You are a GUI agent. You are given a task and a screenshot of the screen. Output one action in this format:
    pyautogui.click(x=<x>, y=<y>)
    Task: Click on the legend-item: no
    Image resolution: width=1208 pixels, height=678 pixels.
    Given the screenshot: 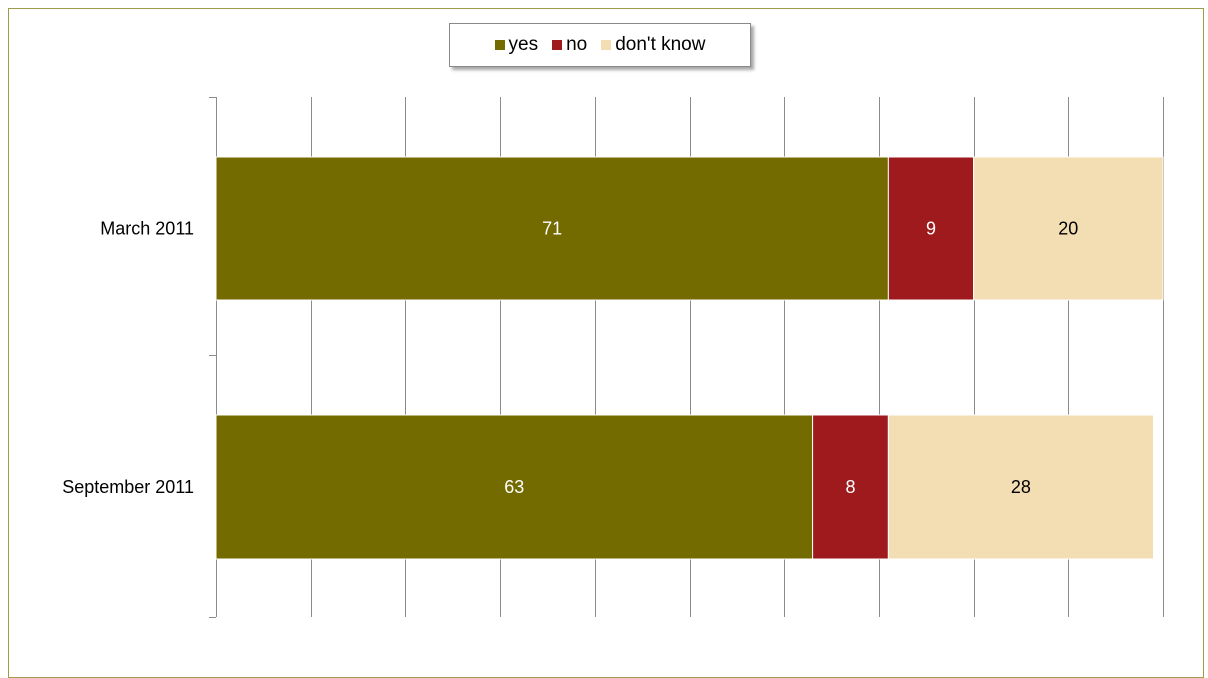 What is the action you would take?
    pyautogui.click(x=569, y=45)
    